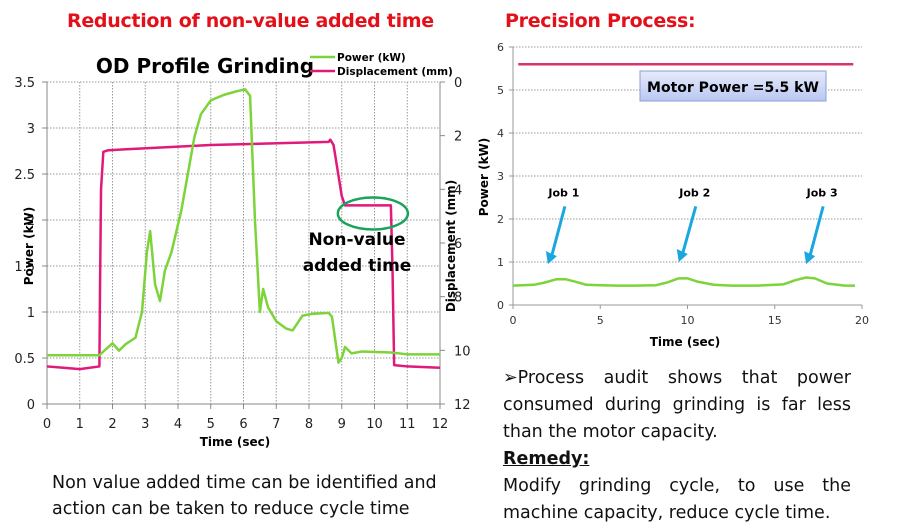 Image resolution: width=912 pixels, height=529 pixels. What do you see at coordinates (667, 513) in the screenshot?
I see `remedy-line2: machine capacity, reduce cycle time.` at bounding box center [667, 513].